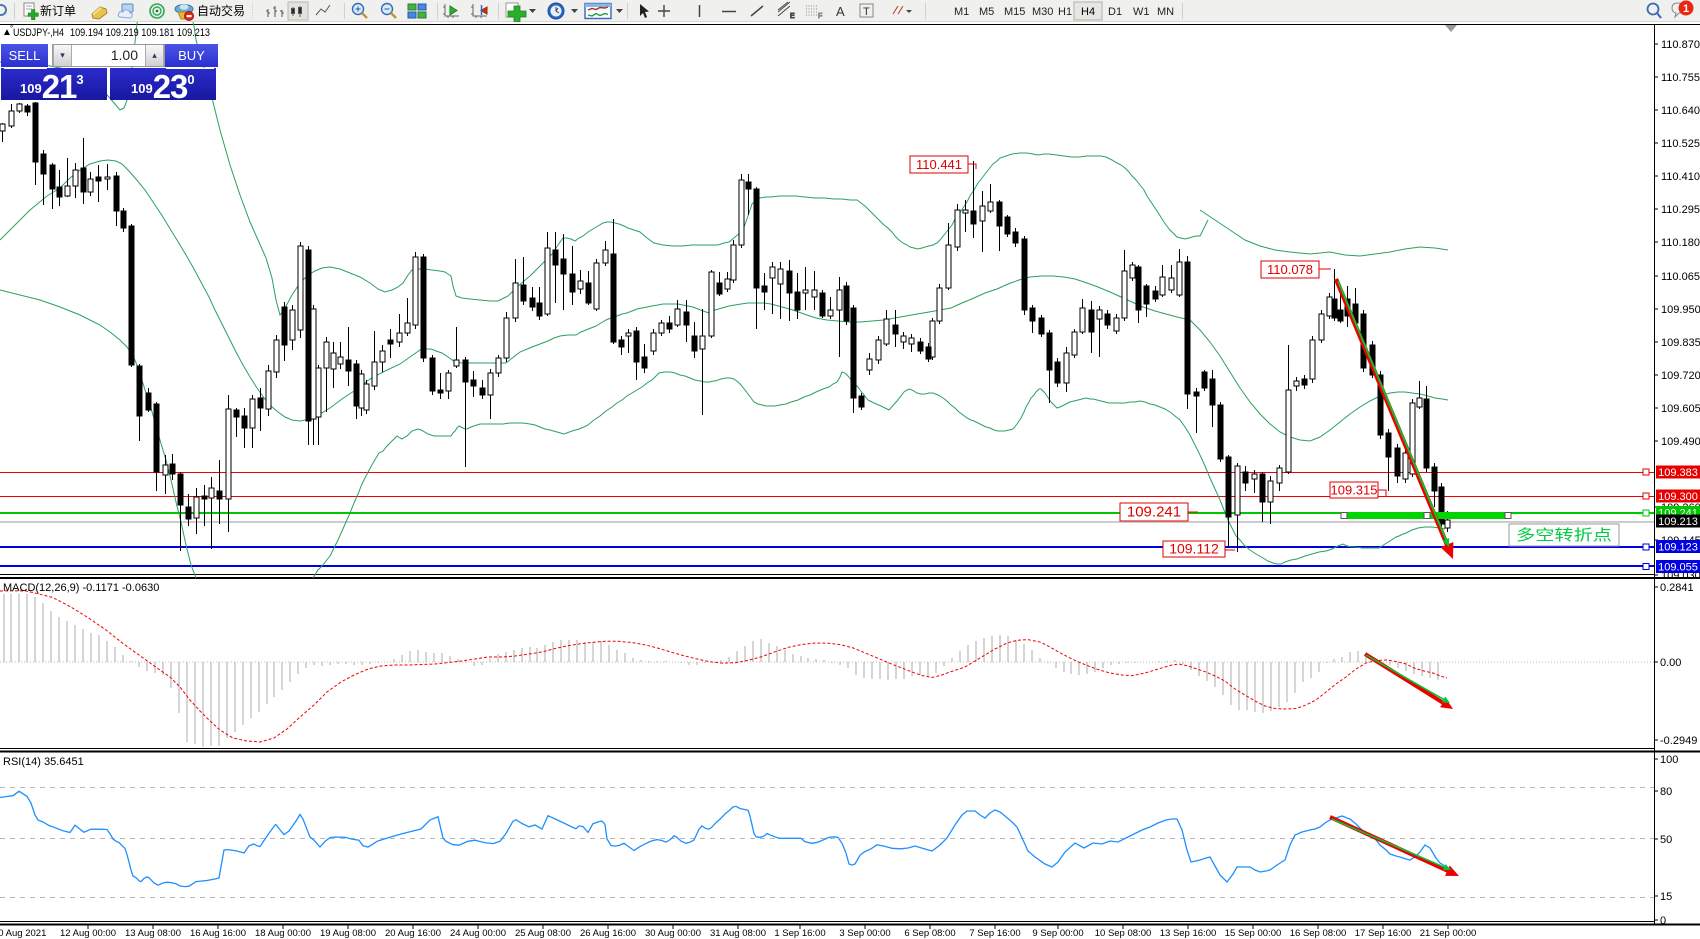  I want to click on svg-text: USDJPY-,H4, so click(38, 33).